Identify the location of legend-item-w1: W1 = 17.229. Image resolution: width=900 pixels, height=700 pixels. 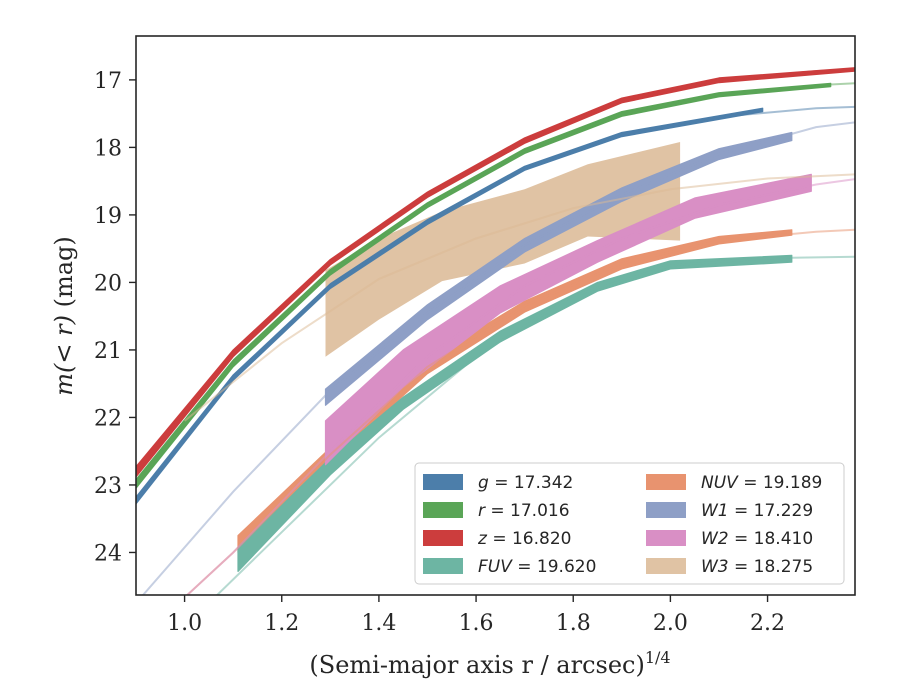
(729, 511).